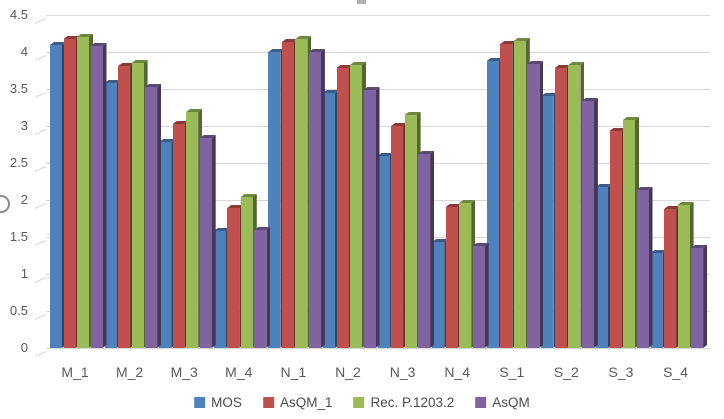  I want to click on legend-label: AsQM, so click(511, 402).